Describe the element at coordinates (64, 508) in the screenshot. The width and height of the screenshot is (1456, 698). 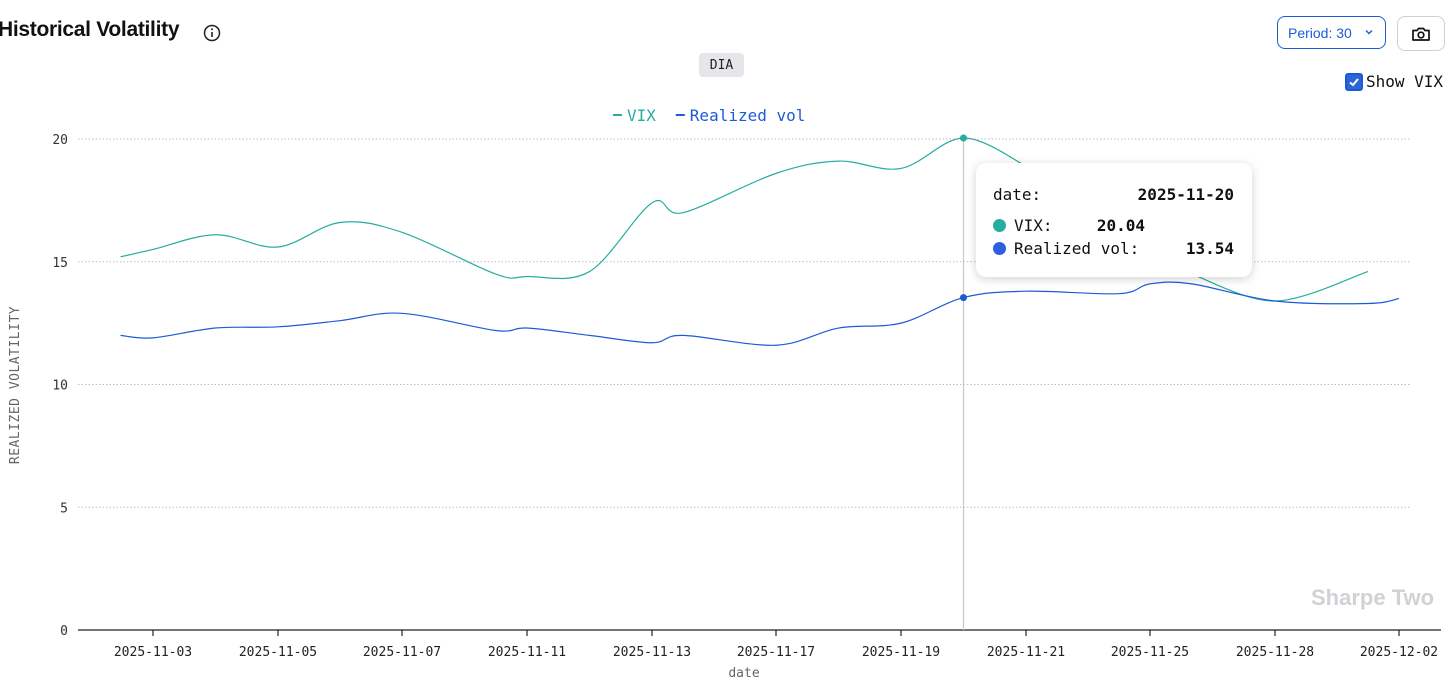
I see `y-tick-label: 5` at that location.